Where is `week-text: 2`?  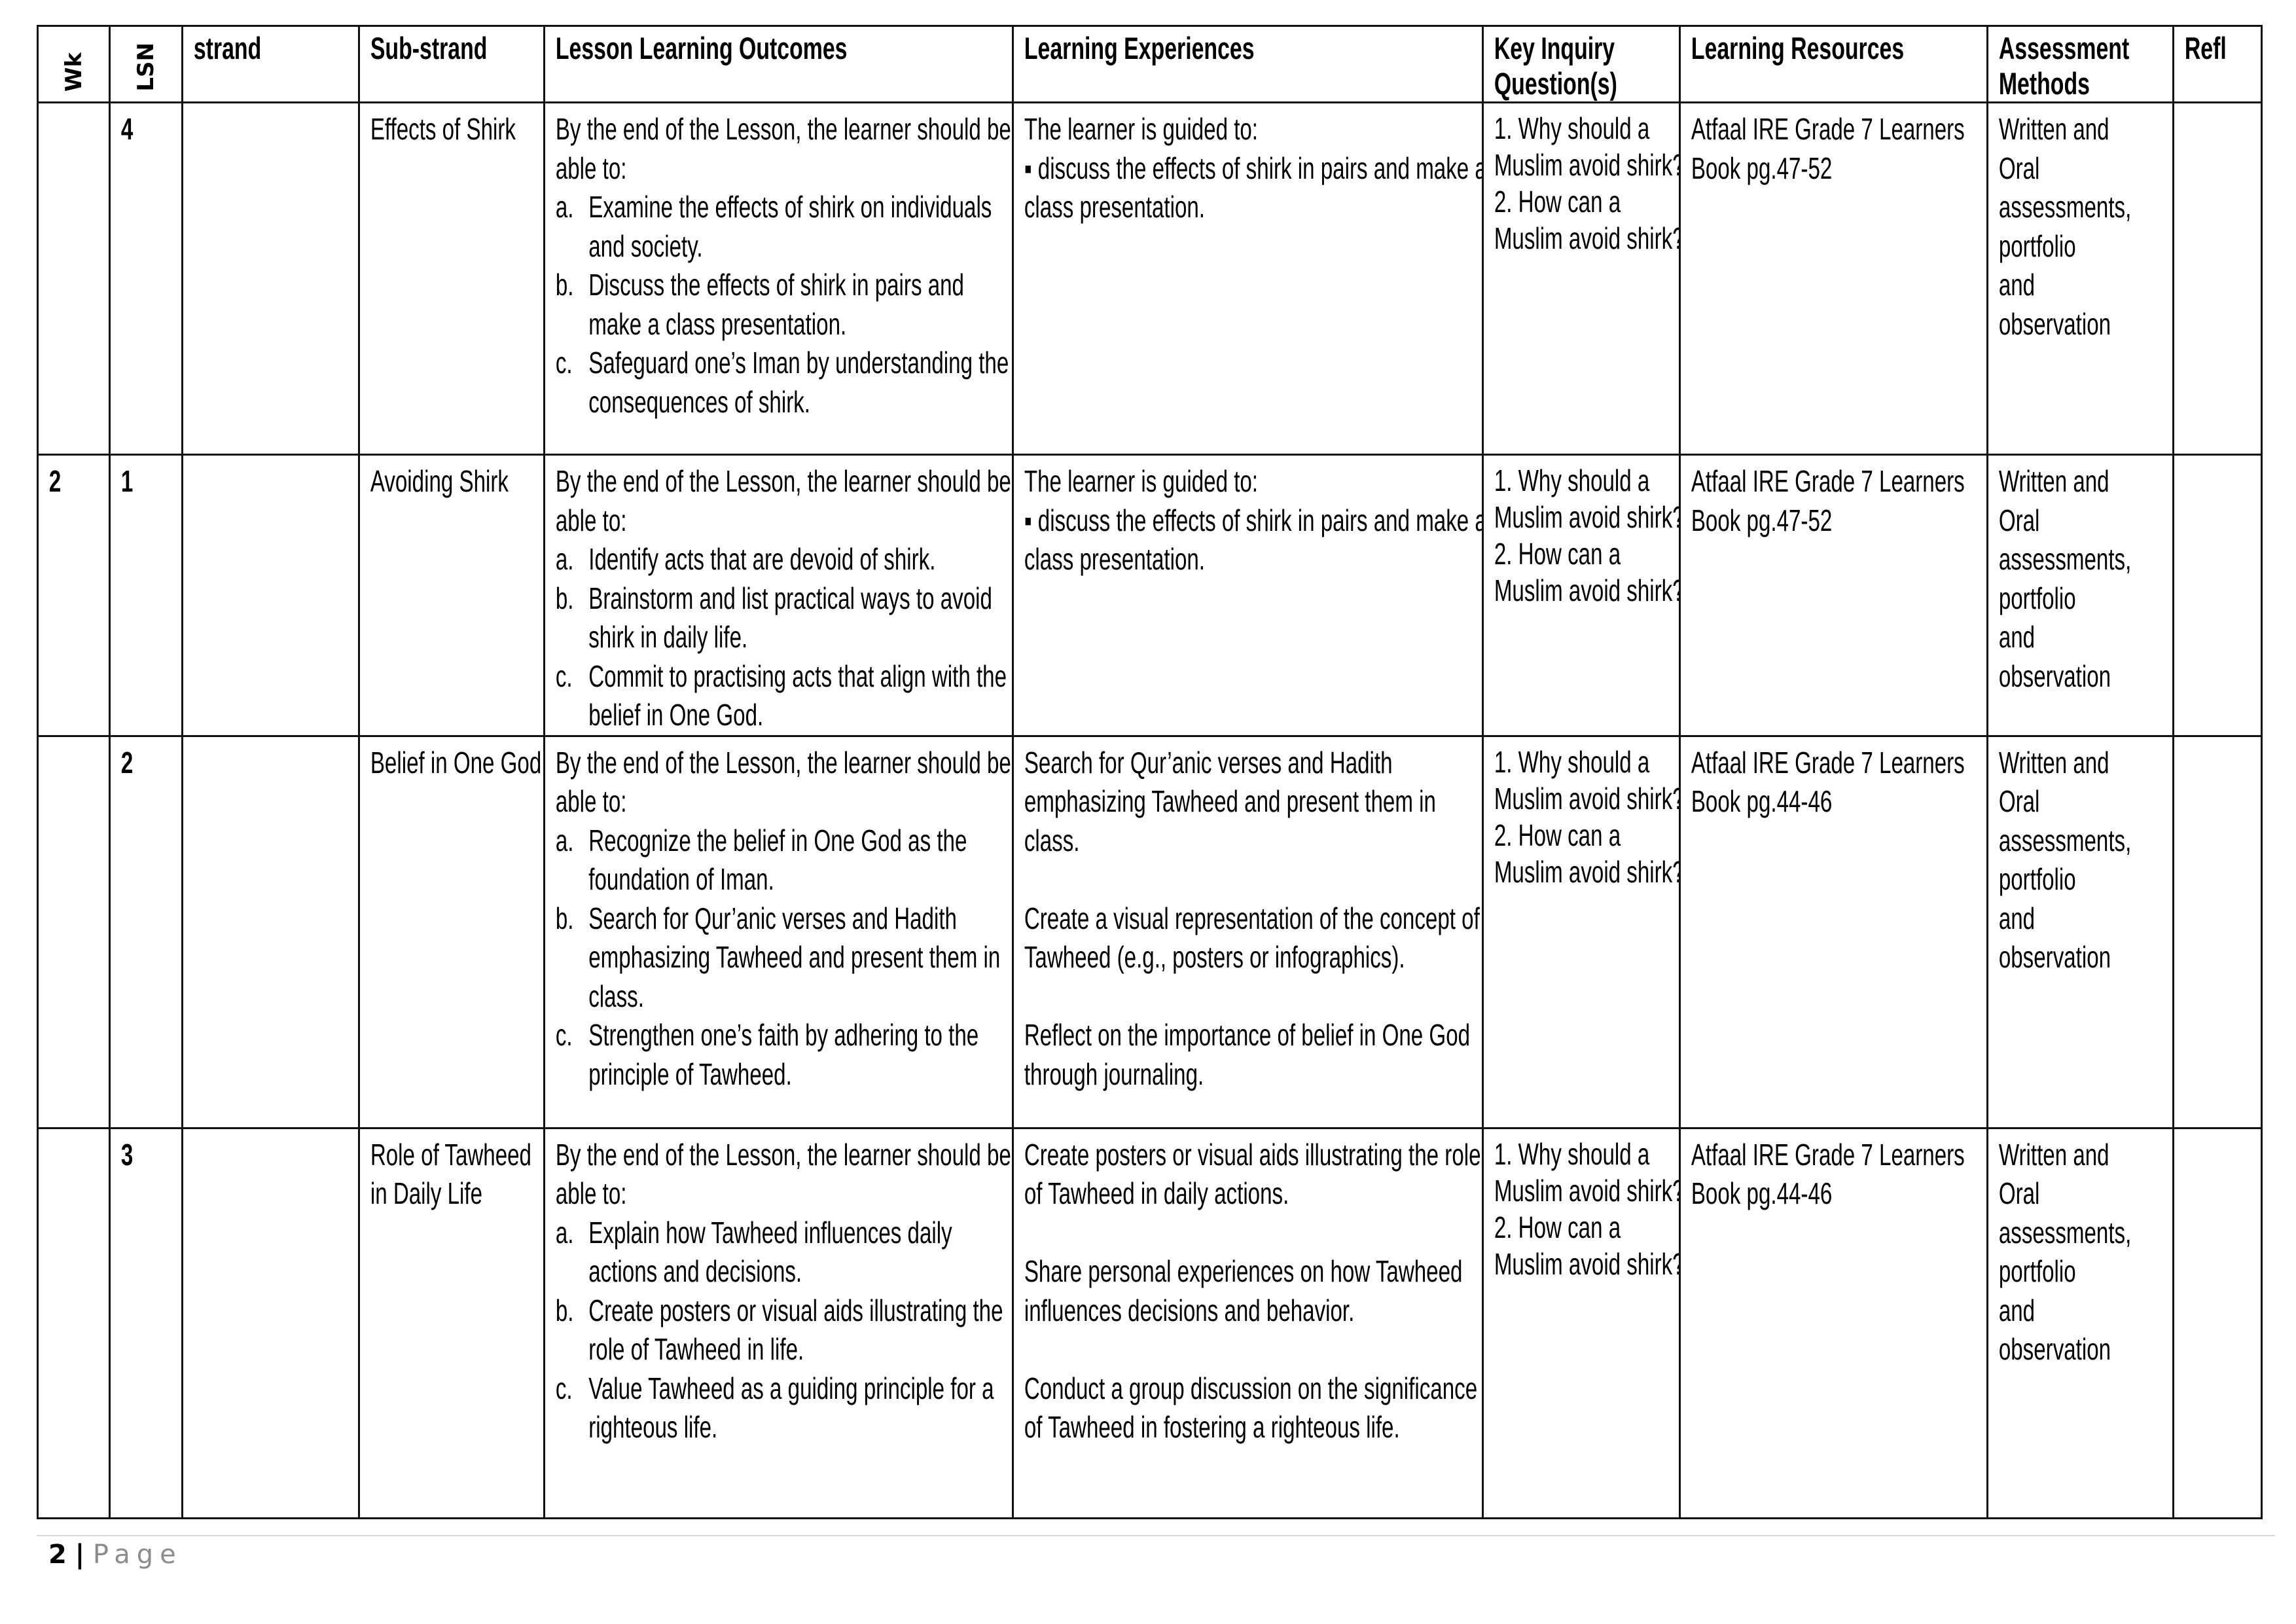
week-text: 2 is located at coordinates (55, 481).